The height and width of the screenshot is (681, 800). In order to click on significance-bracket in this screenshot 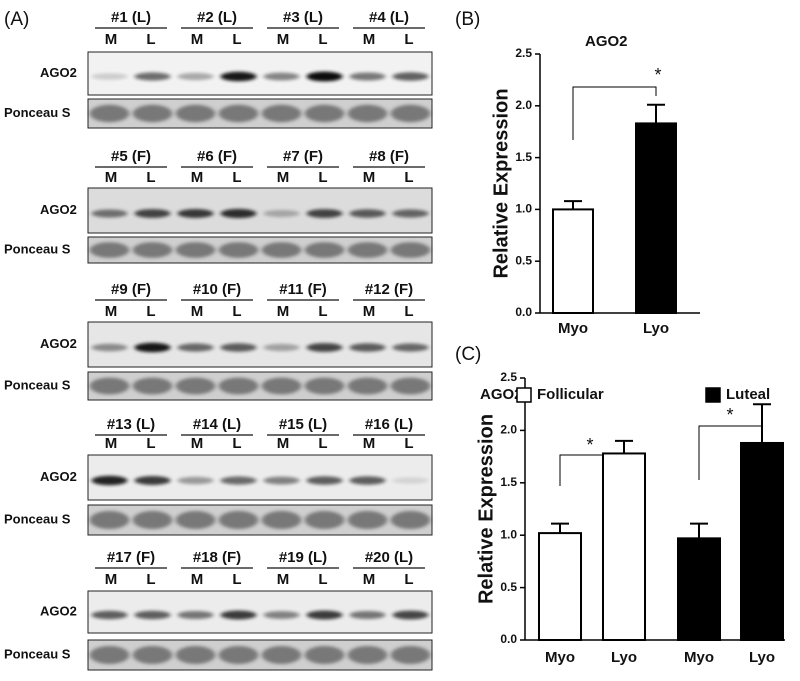, I will do `click(614, 113)`.